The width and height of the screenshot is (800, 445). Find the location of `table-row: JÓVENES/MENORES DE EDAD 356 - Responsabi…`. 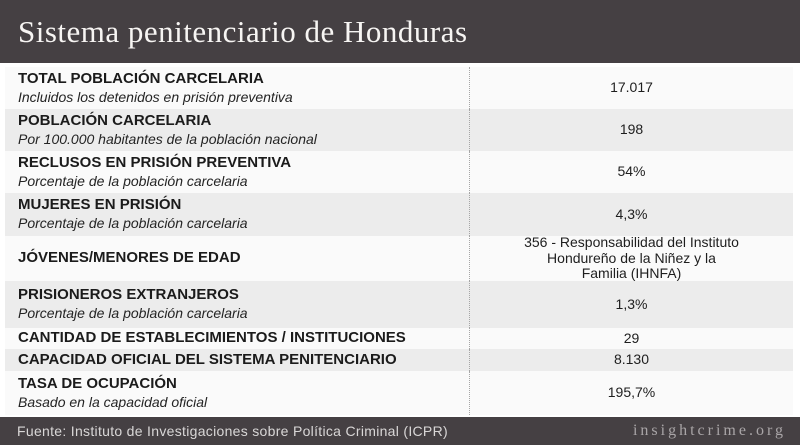

table-row: JÓVENES/MENORES DE EDAD 356 - Responsabi… is located at coordinates (399, 258).